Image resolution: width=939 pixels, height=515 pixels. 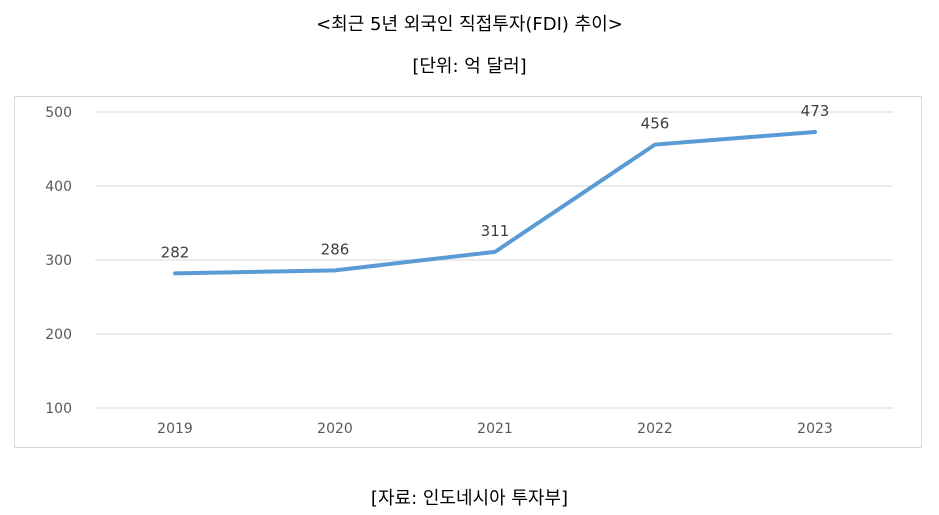 What do you see at coordinates (815, 429) in the screenshot?
I see `x-tick-label: 2023` at bounding box center [815, 429].